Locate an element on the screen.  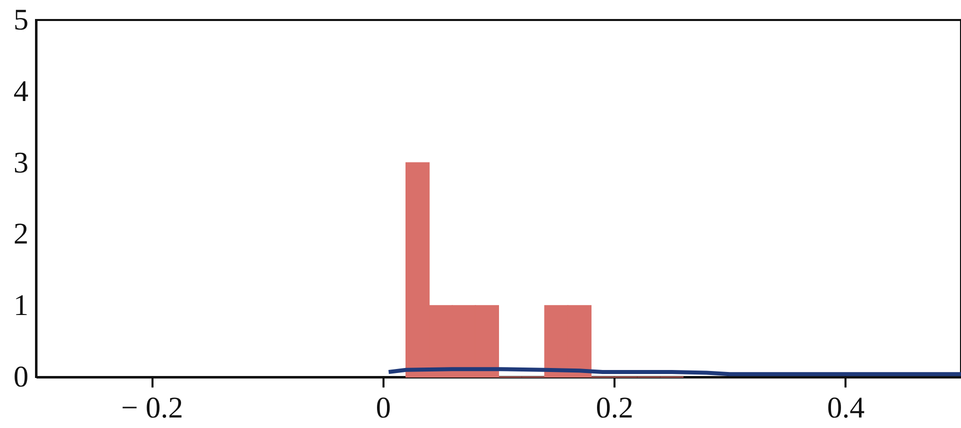
y-tick-label: 0 is located at coordinates (21, 377).